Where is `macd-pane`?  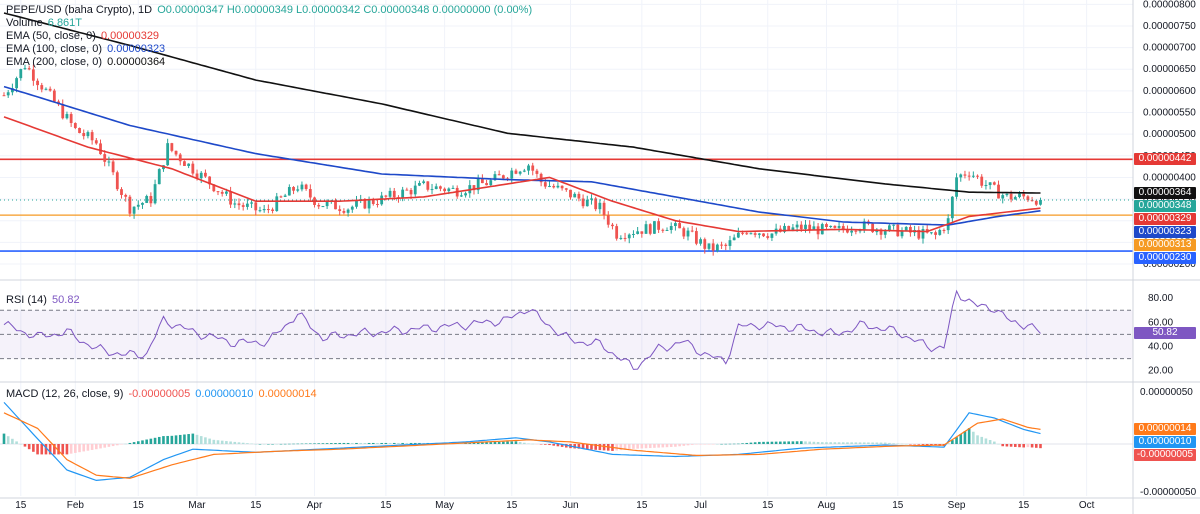
macd-pane is located at coordinates (566, 441).